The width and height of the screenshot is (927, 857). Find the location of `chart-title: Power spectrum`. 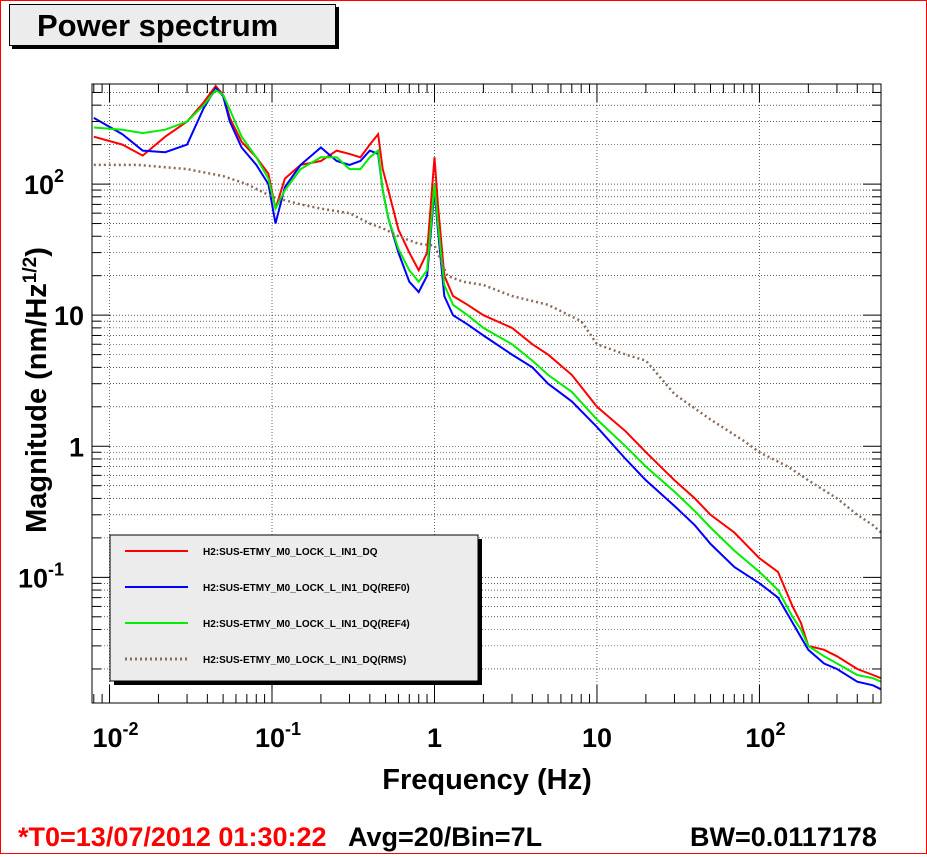

chart-title: Power spectrum is located at coordinates (172, 25).